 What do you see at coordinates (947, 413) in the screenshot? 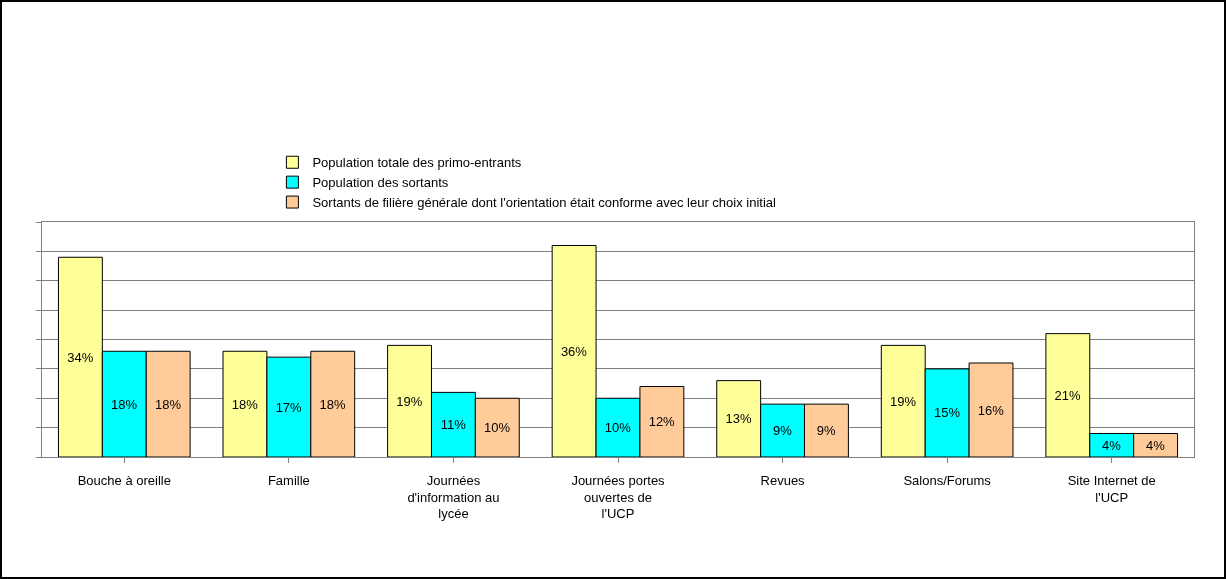
I see `data-label: 15%` at bounding box center [947, 413].